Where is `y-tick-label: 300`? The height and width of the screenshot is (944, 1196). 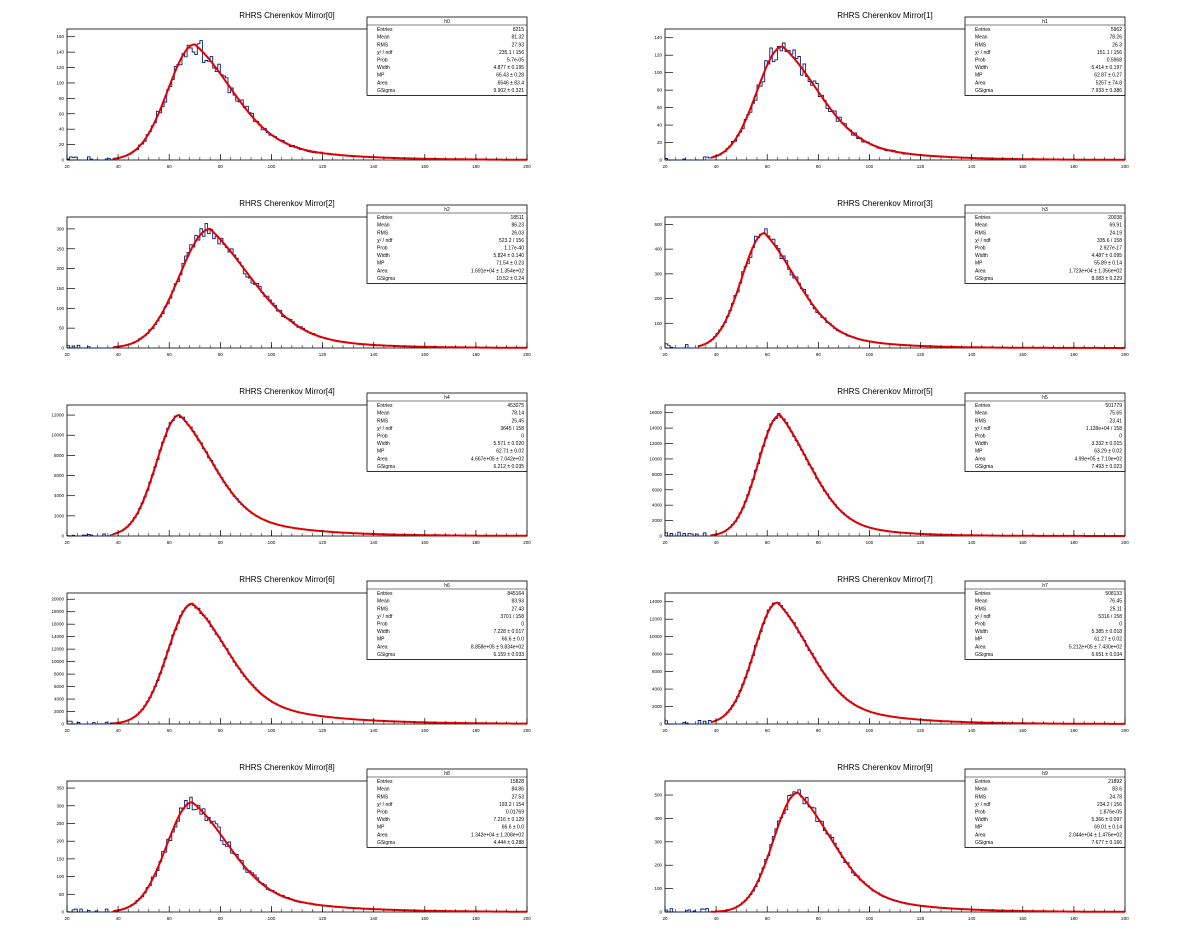 y-tick-label: 300 is located at coordinates (60, 805).